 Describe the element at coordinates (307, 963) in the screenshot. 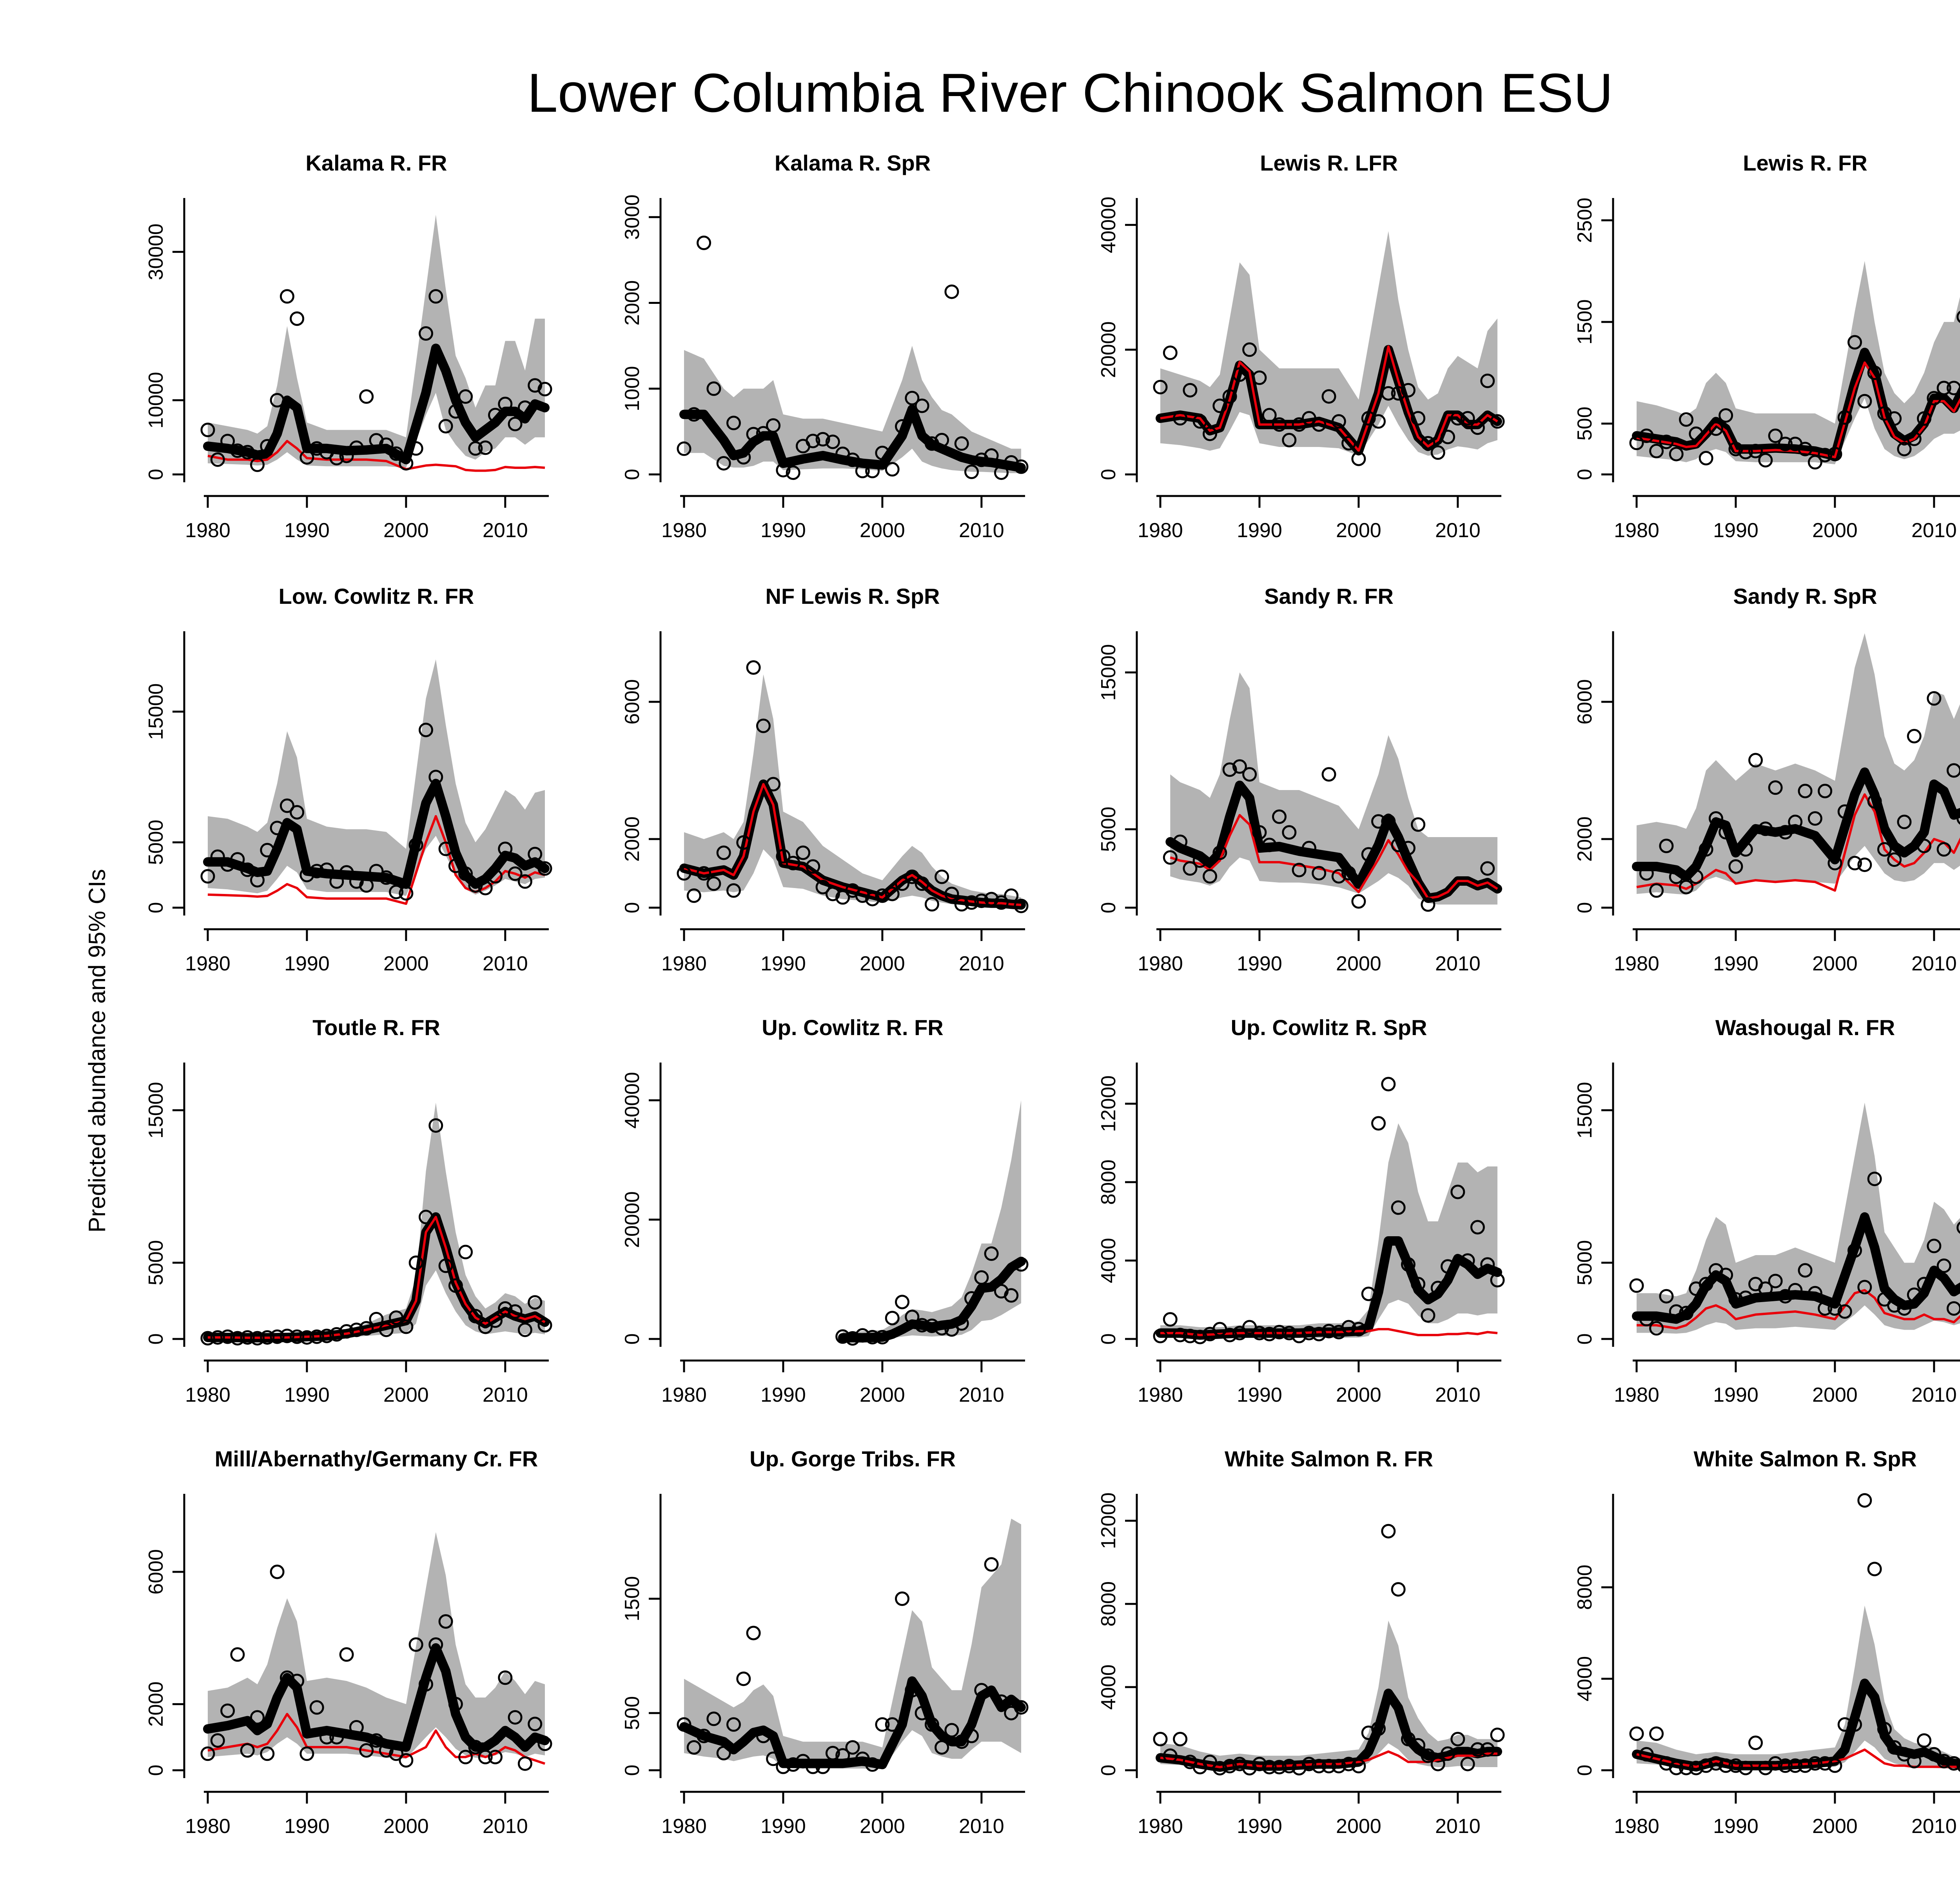

I see `x-tick-label: 1990` at that location.